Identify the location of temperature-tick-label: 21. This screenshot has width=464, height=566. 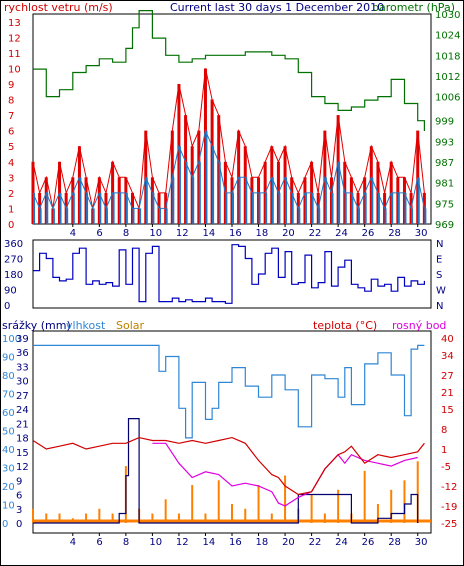
(447, 393).